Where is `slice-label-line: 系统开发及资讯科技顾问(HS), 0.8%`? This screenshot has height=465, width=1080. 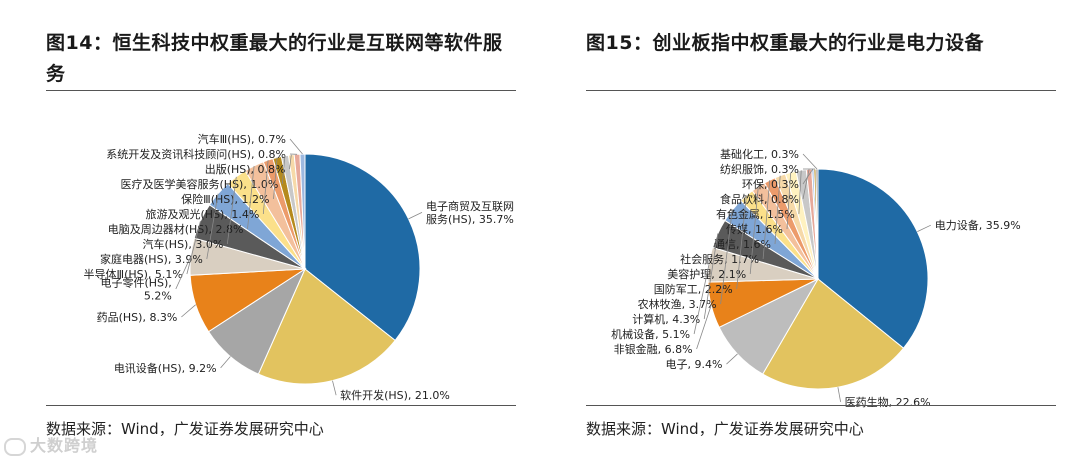 slice-label-line: 系统开发及资讯科技顾问(HS), 0.8% is located at coordinates (196, 154).